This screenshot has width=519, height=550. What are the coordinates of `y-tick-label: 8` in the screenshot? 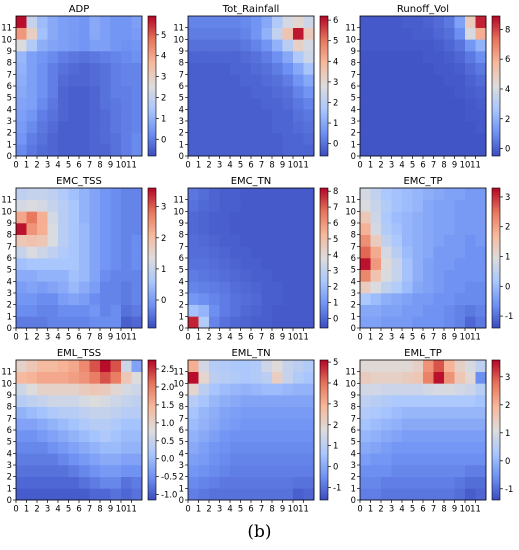 It's located at (9, 63).